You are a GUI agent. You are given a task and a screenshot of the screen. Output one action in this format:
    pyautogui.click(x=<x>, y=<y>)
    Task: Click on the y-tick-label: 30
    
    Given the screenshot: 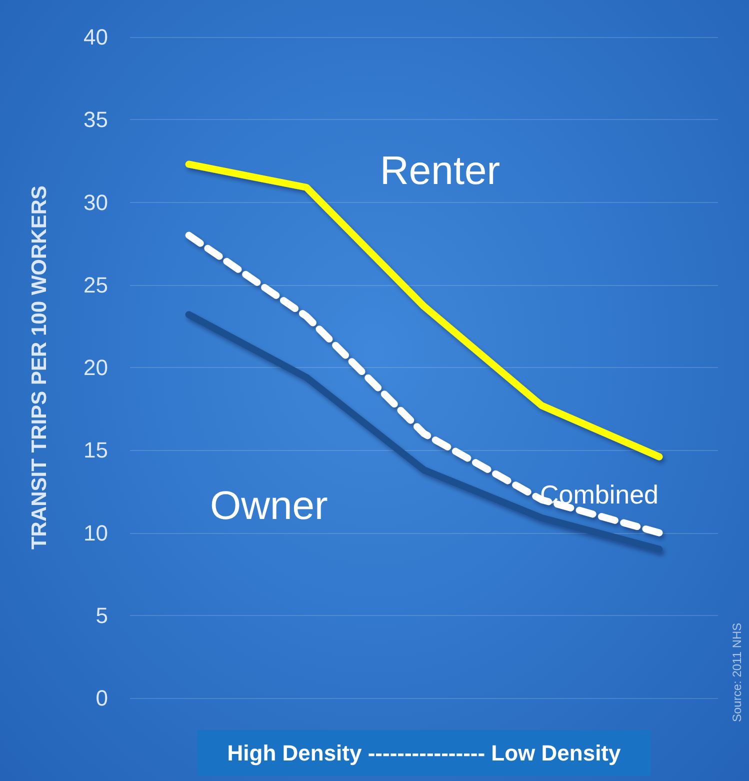 What is the action you would take?
    pyautogui.click(x=96, y=202)
    